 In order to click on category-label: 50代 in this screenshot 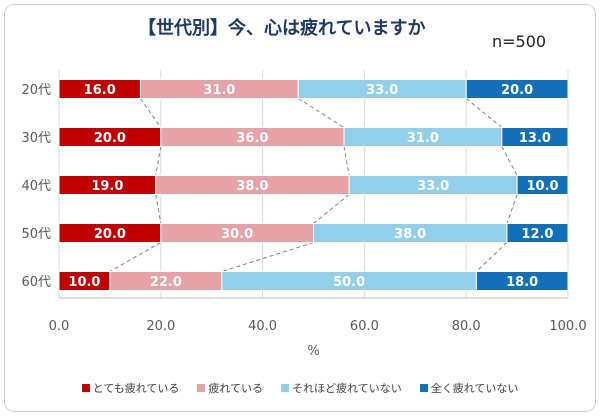, I will do `click(36, 234)`.